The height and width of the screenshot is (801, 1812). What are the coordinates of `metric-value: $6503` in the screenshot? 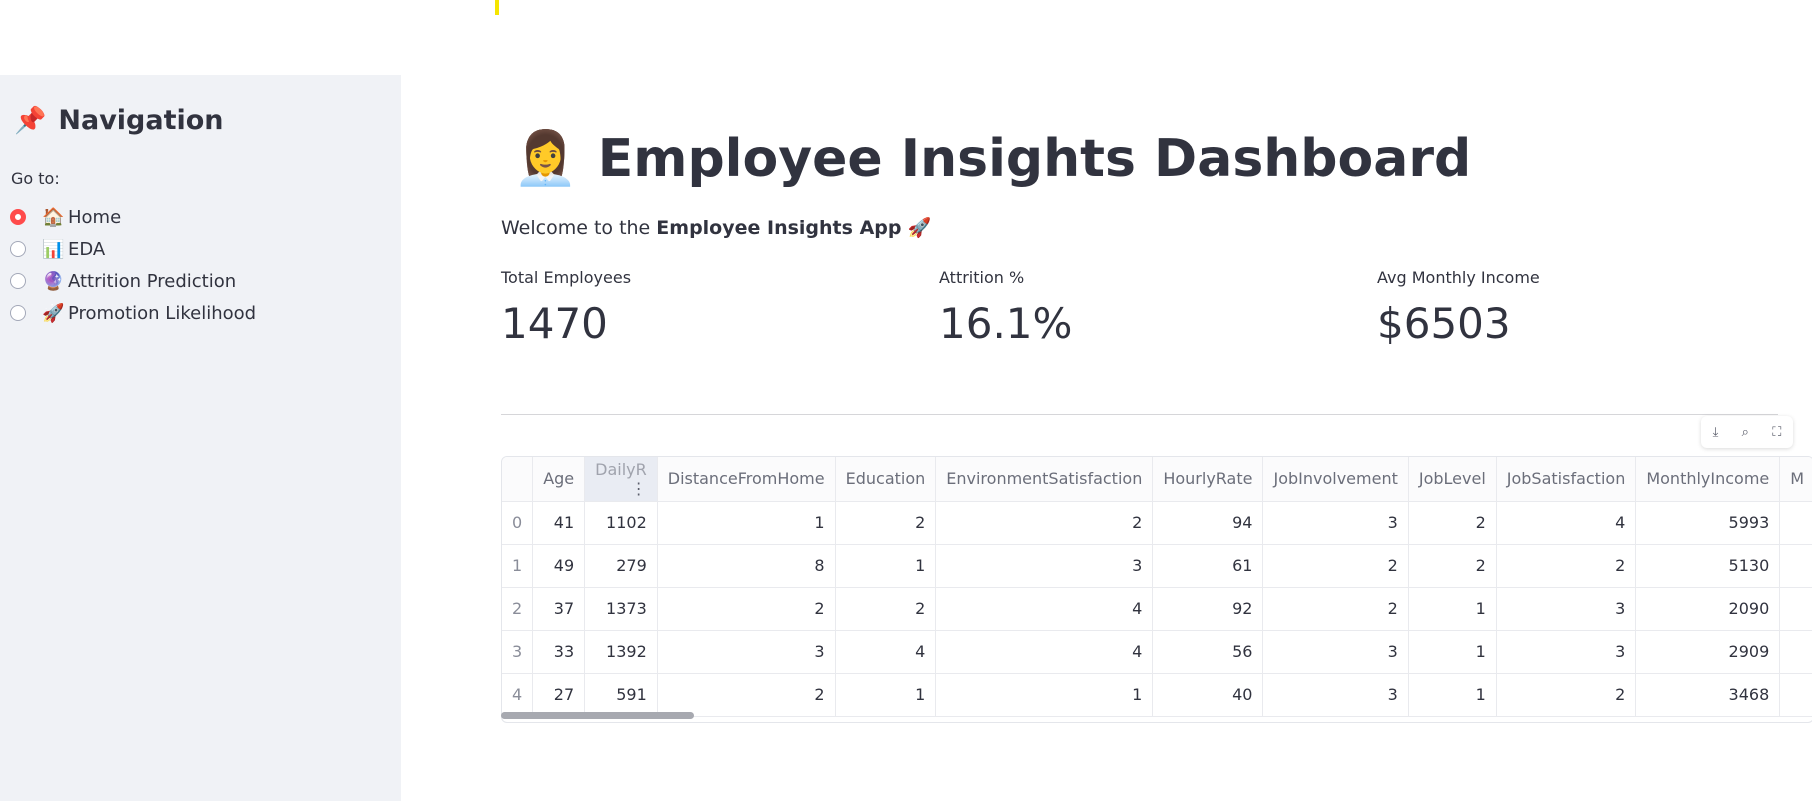 It's located at (1444, 323).